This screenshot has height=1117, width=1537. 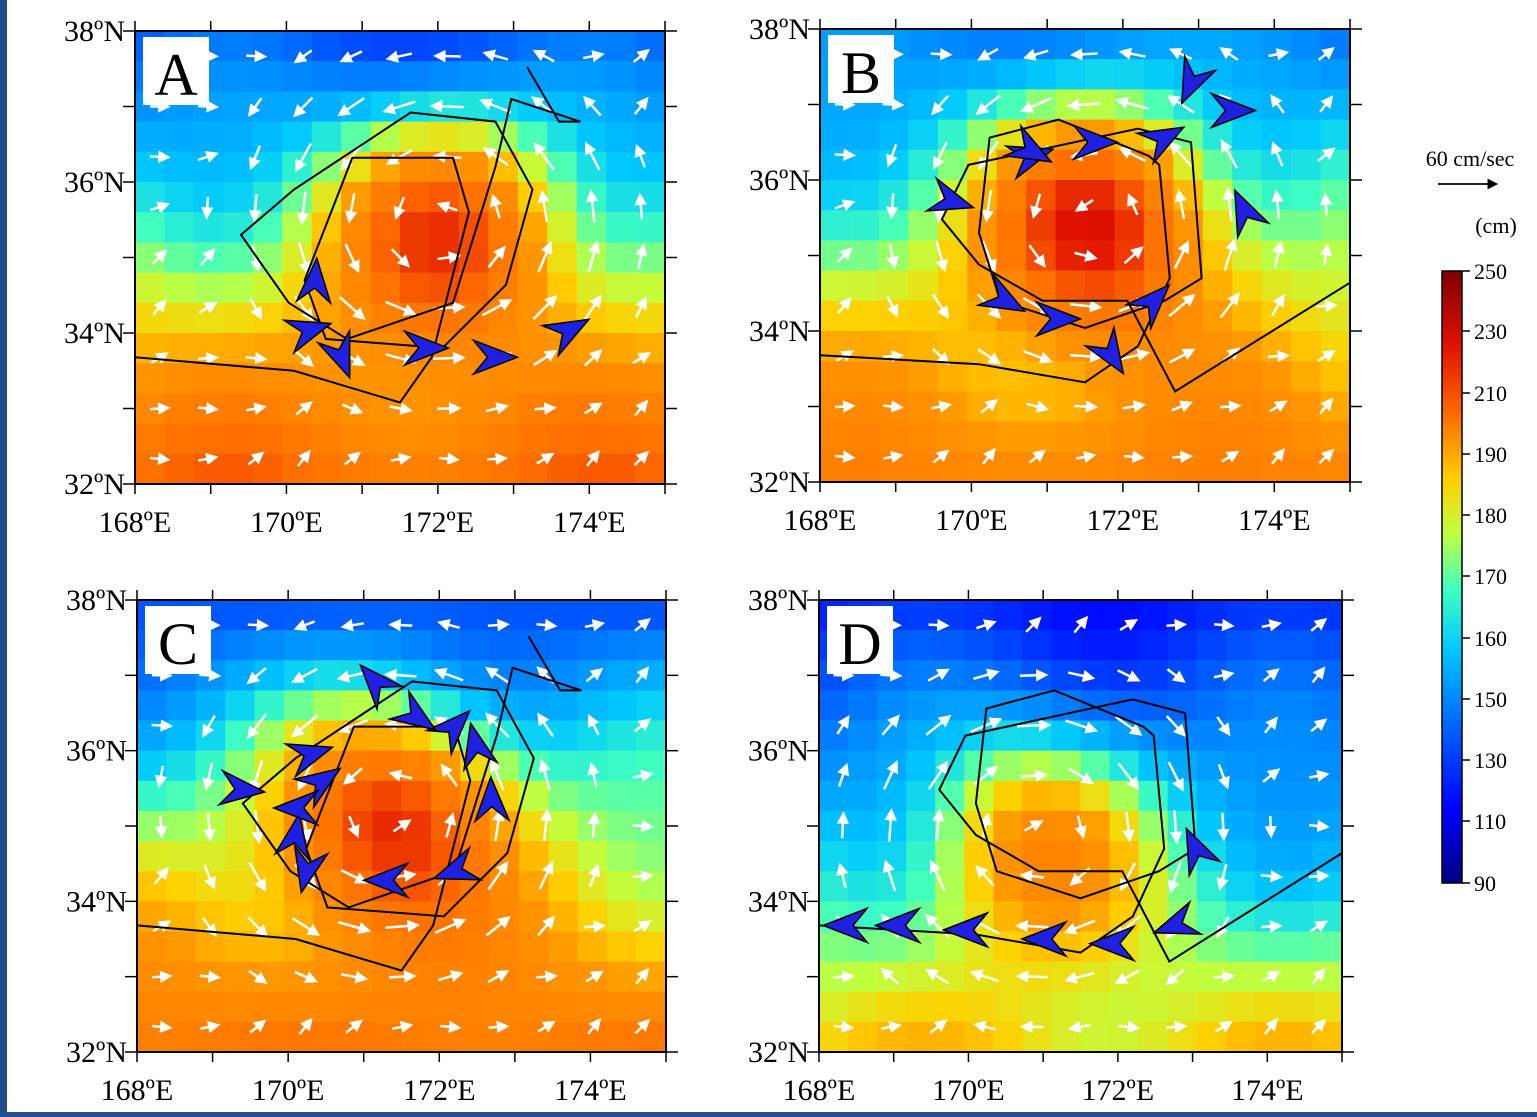 I want to click on lon-tick-label: 168ºE, so click(x=135, y=522).